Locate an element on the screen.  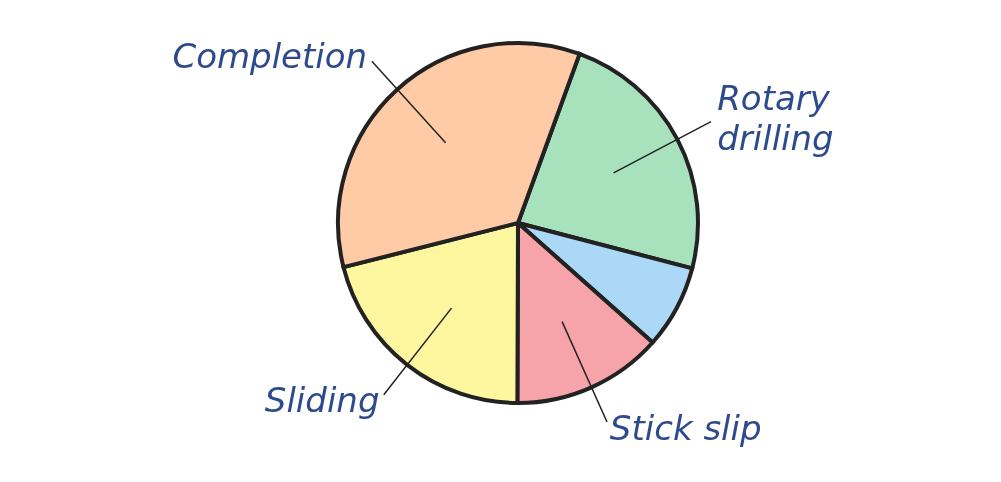
slice-label: Completion is located at coordinates (270, 56).